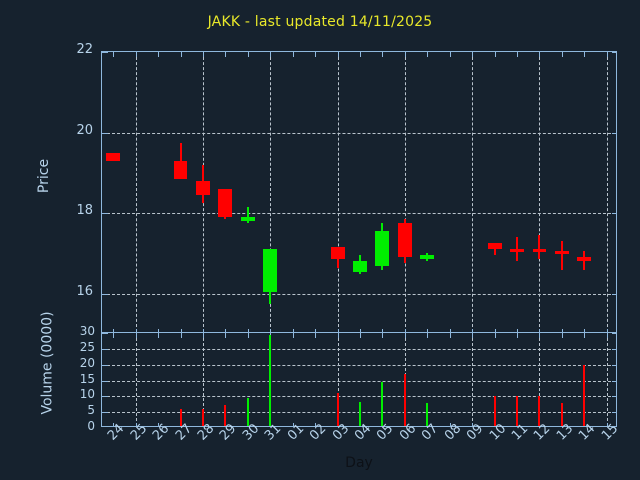  Describe the element at coordinates (91, 426) in the screenshot. I see `volume-tick-label: 0` at that location.